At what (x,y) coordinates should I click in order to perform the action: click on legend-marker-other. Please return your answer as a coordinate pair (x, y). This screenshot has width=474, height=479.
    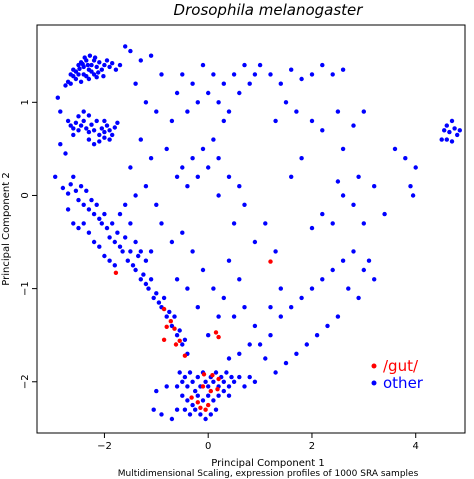
    Looking at the image, I should click on (374, 383).